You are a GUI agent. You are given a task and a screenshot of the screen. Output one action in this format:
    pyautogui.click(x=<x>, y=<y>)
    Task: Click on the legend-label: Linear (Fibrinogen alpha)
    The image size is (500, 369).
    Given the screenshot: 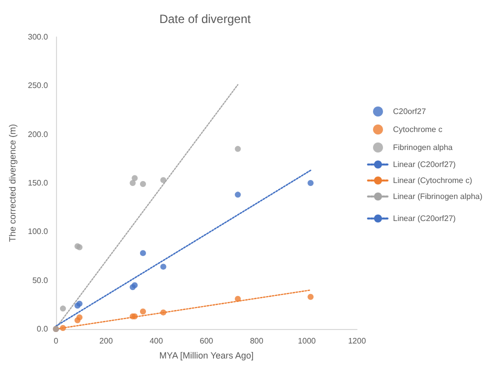 What is the action you would take?
    pyautogui.click(x=438, y=196)
    